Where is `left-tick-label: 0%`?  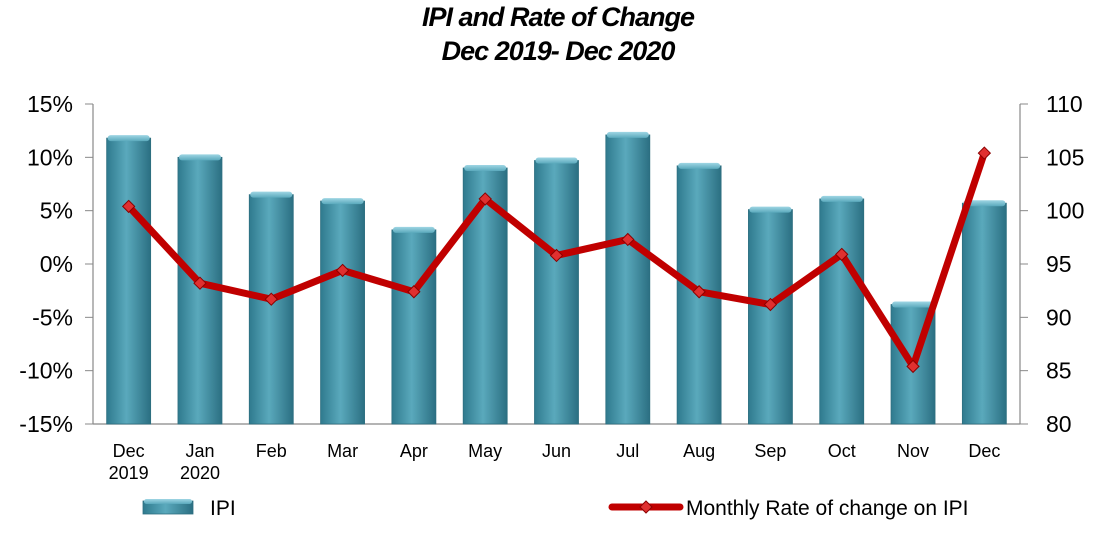
left-tick-label: 0% is located at coordinates (56, 264).